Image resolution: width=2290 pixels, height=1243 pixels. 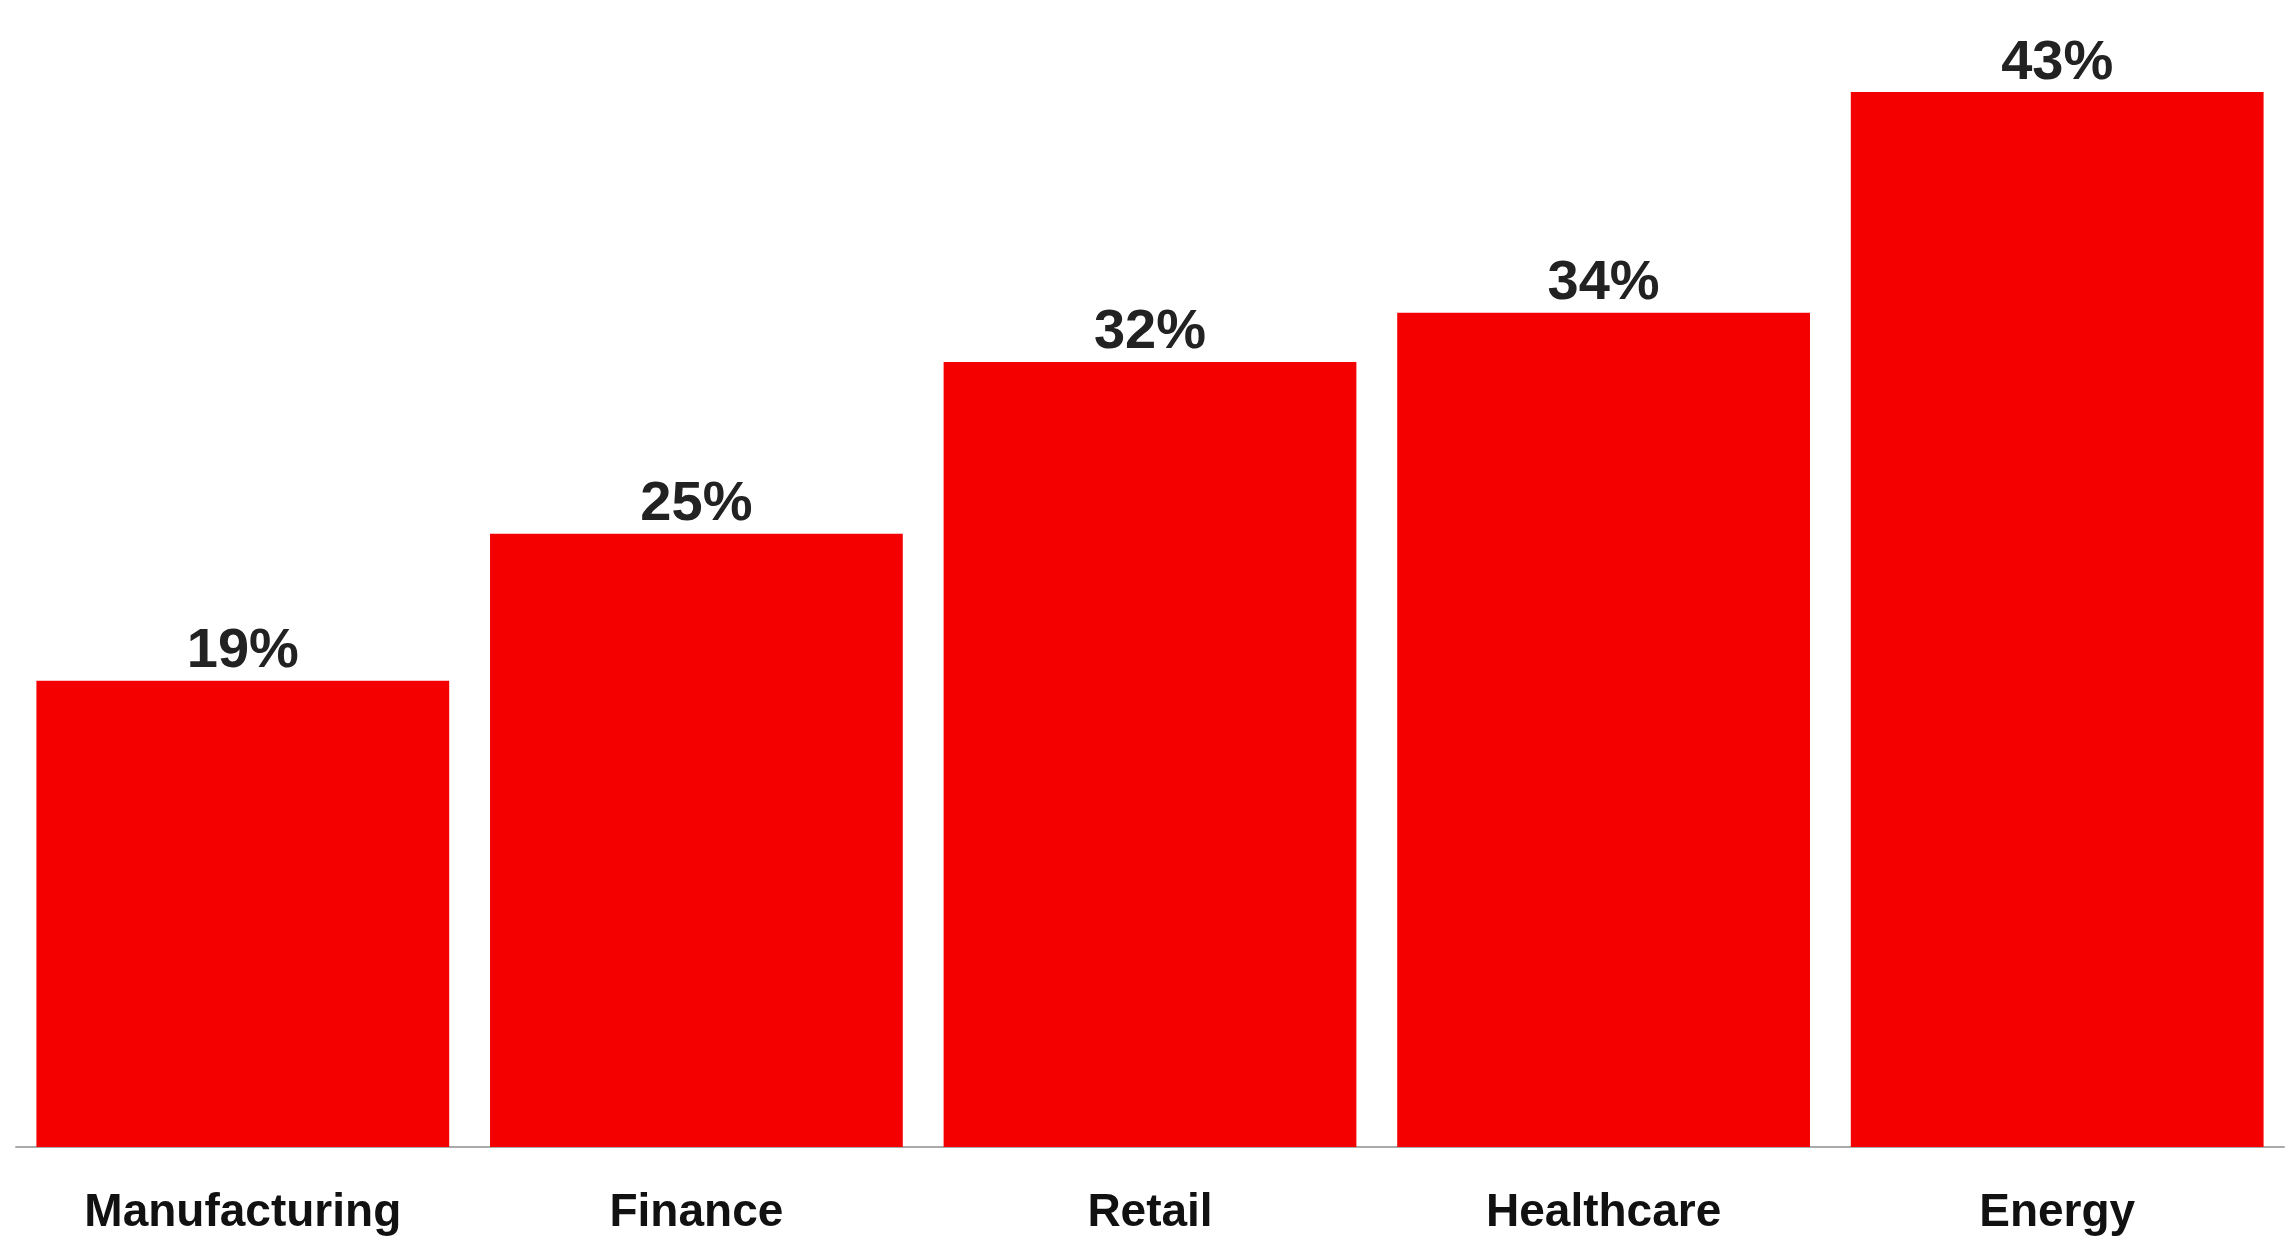 I want to click on x-tick-label: Finance, so click(x=696, y=1210).